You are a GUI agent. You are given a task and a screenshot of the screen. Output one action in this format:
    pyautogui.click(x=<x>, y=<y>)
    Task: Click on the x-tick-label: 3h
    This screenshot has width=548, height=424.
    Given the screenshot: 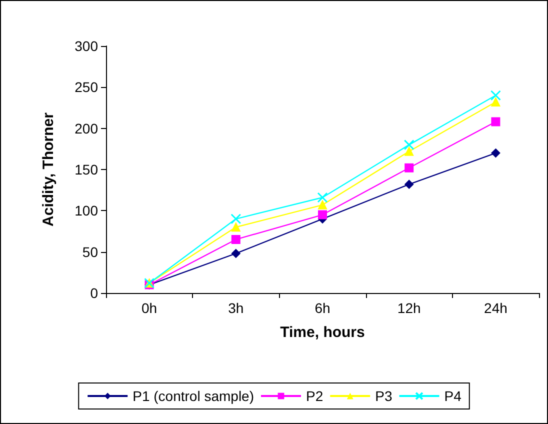 What is the action you would take?
    pyautogui.click(x=236, y=308)
    